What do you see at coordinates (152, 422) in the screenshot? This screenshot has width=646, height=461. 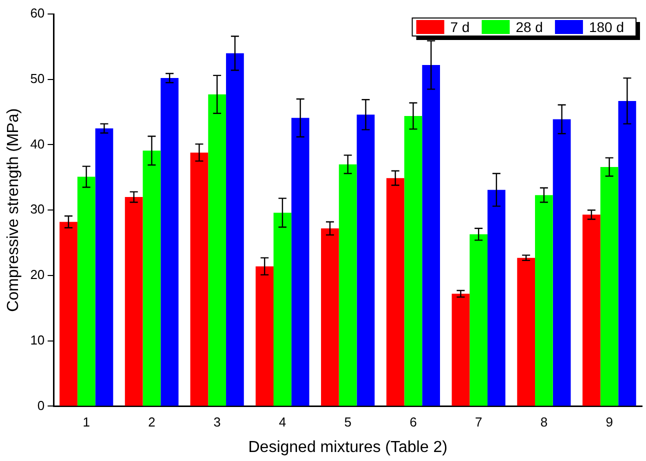 I see `x-tick-label: 2` at bounding box center [152, 422].